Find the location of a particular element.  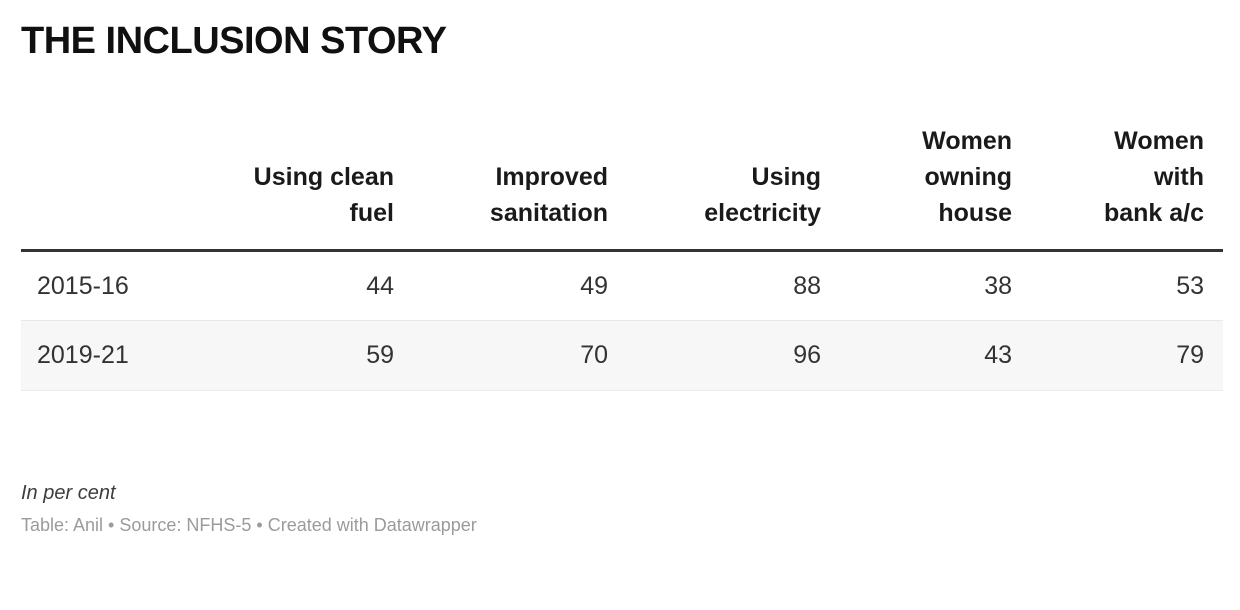

cell-value: 79 is located at coordinates (1117, 355).